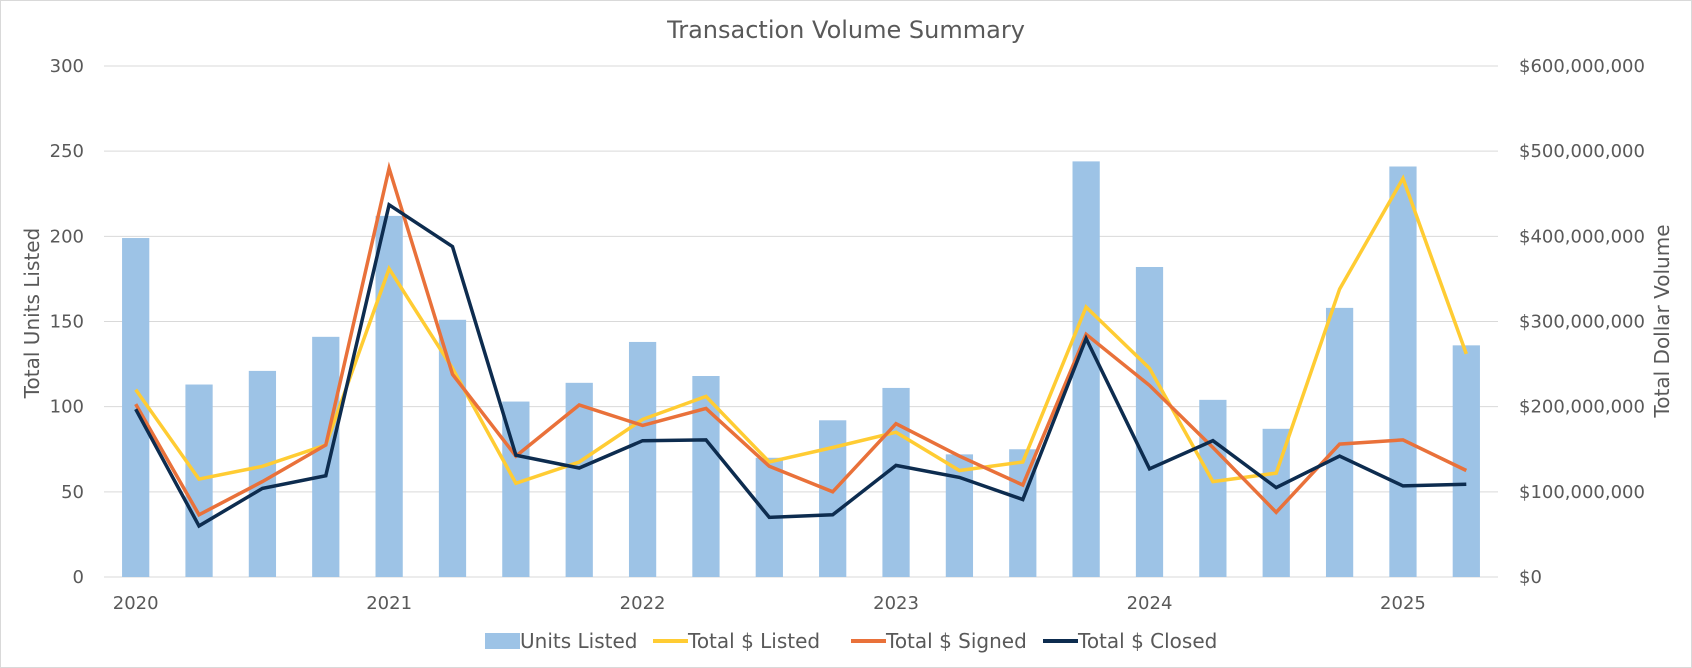 This screenshot has width=1692, height=668. What do you see at coordinates (502, 641) in the screenshot?
I see `legend-swatch` at bounding box center [502, 641].